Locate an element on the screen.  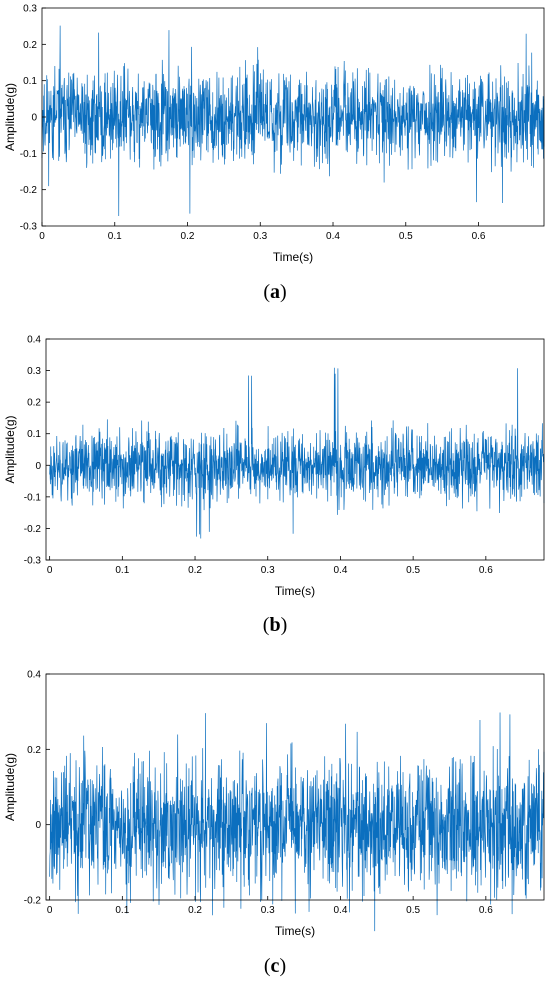
caption-b-letter: b is located at coordinates (275, 625).